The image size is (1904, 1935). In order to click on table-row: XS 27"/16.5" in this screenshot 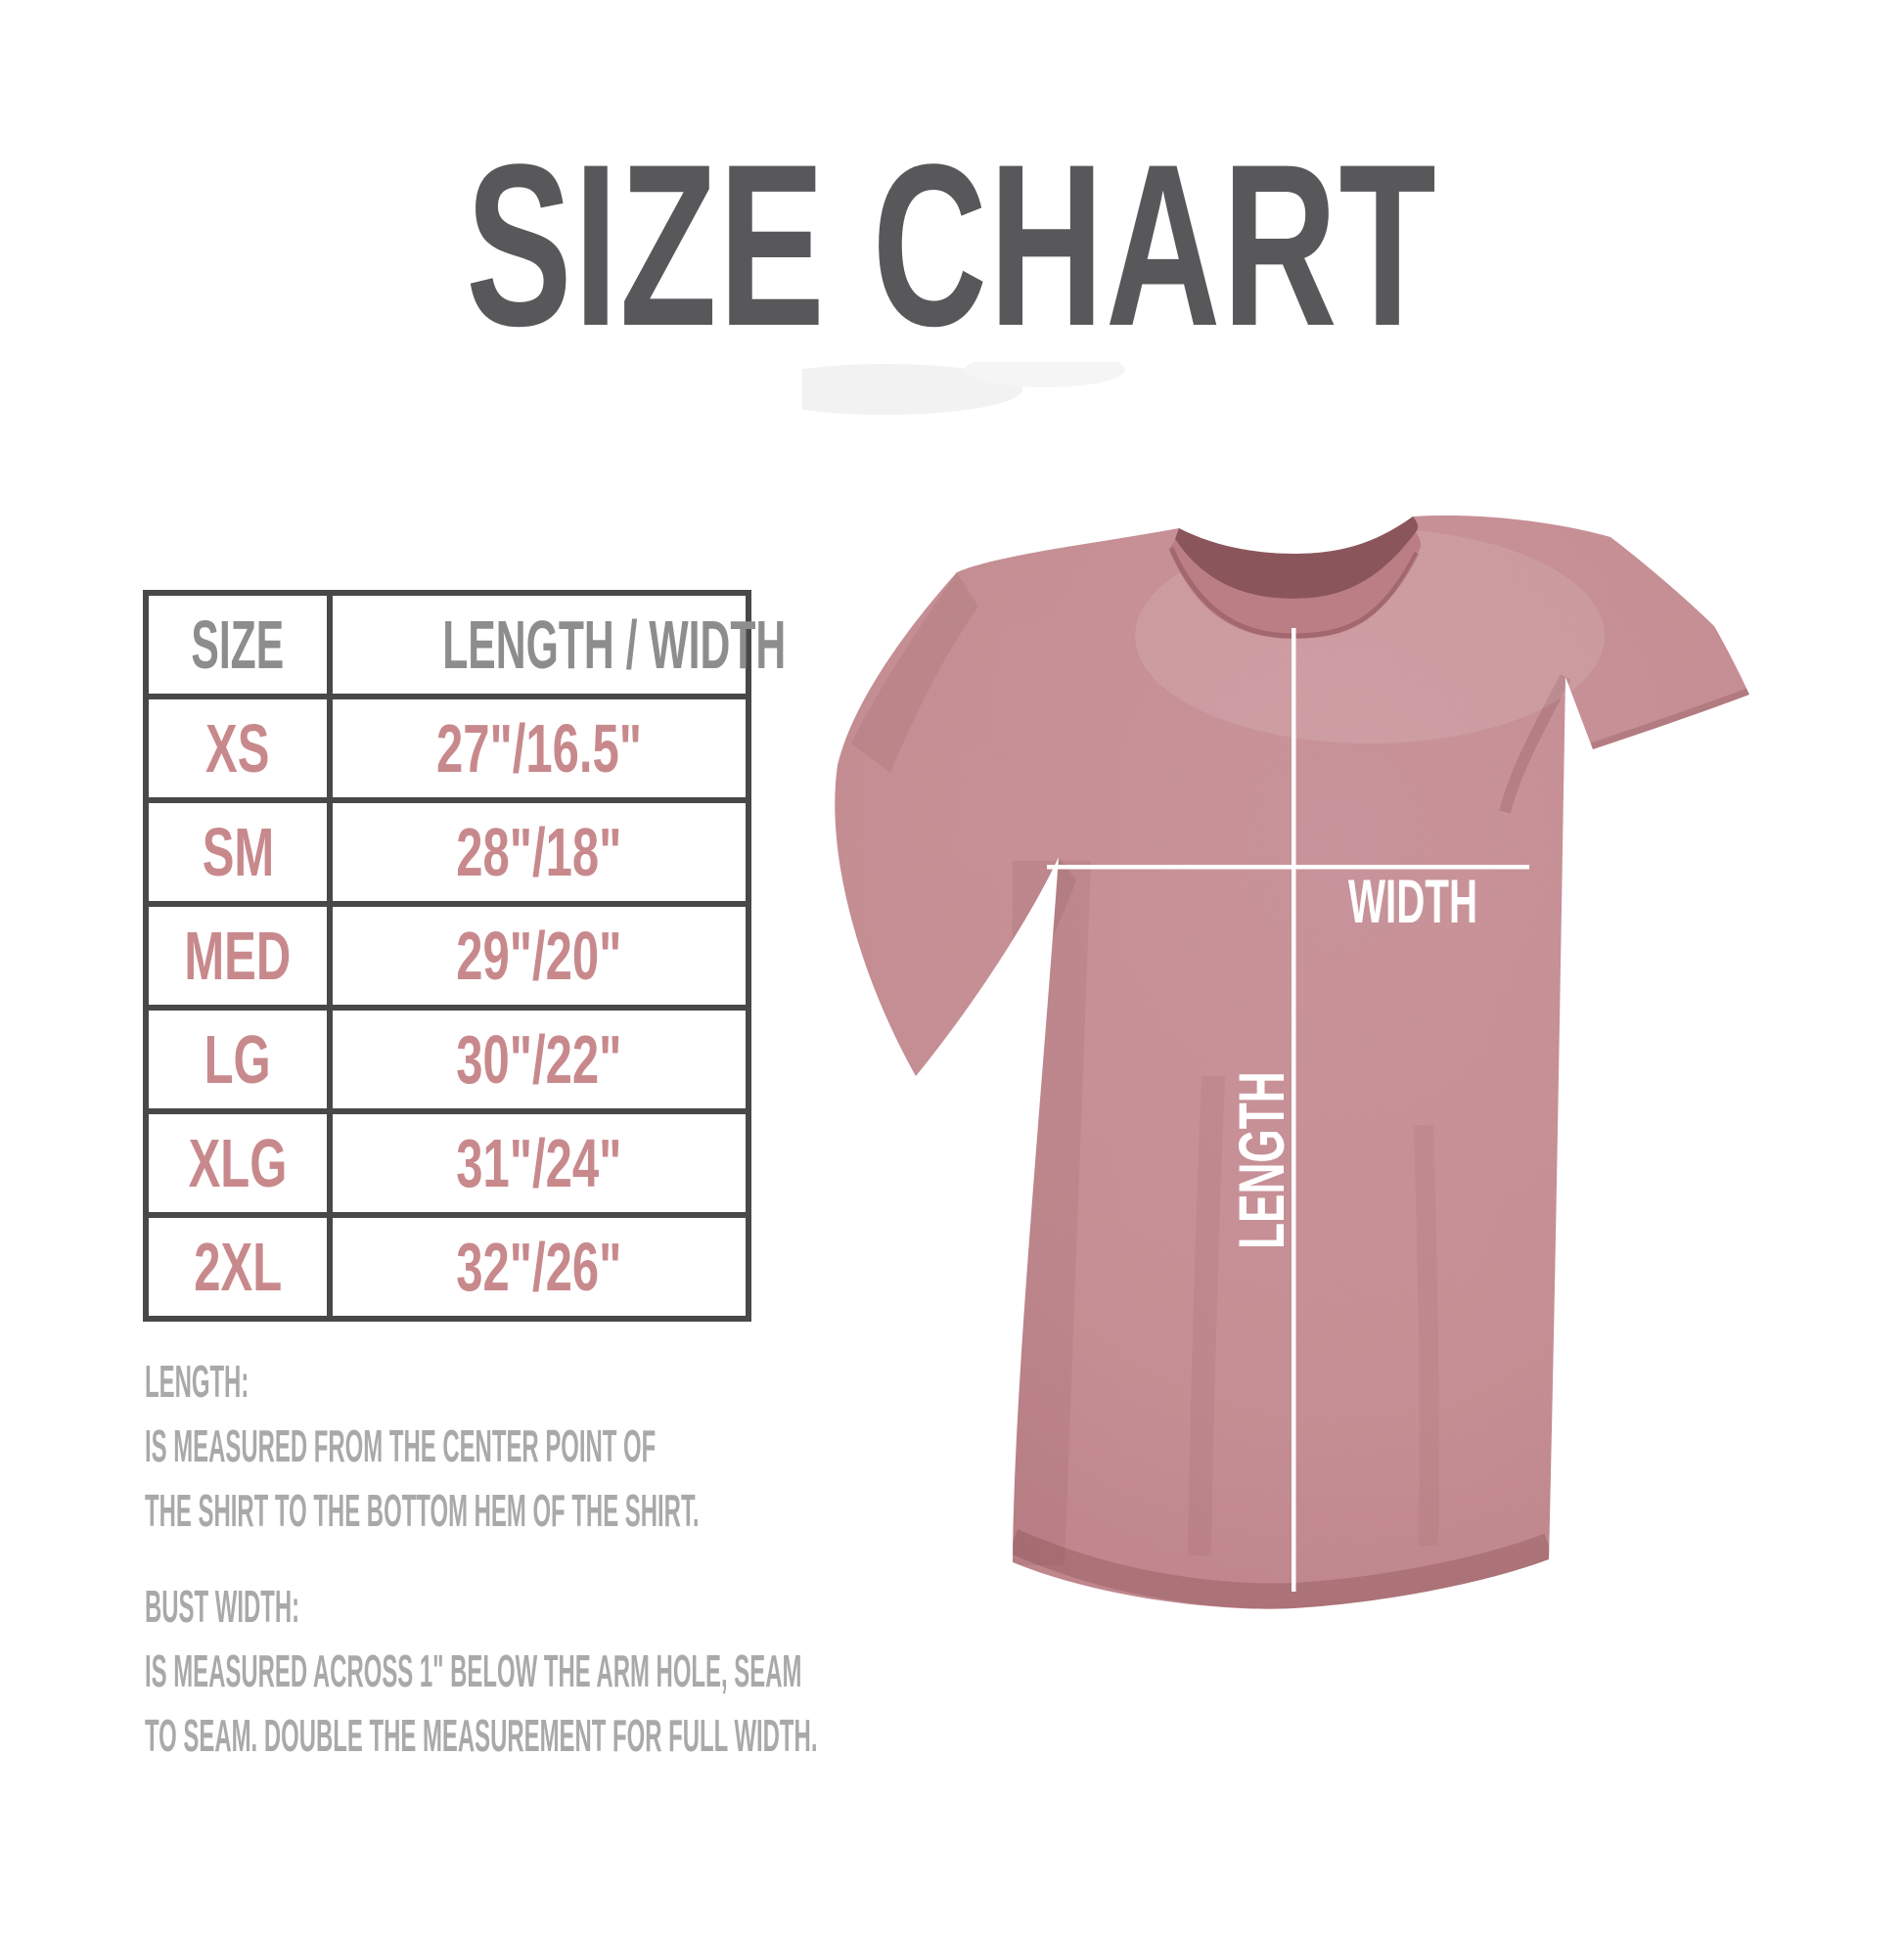, I will do `click(447, 748)`.